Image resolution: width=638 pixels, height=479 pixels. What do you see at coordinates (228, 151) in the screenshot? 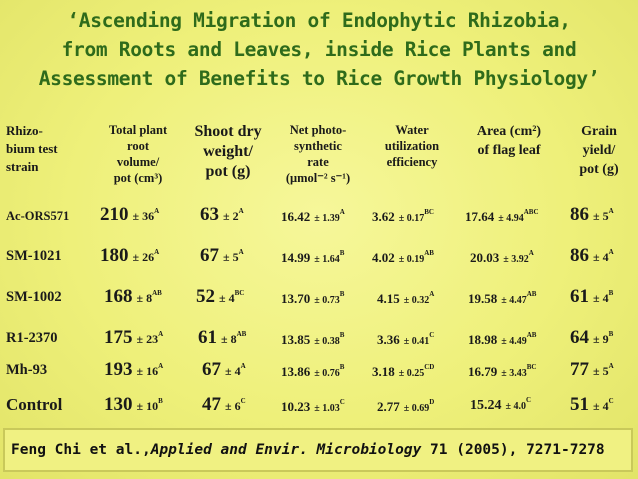
I see `header-shoot-line: weight/` at bounding box center [228, 151].